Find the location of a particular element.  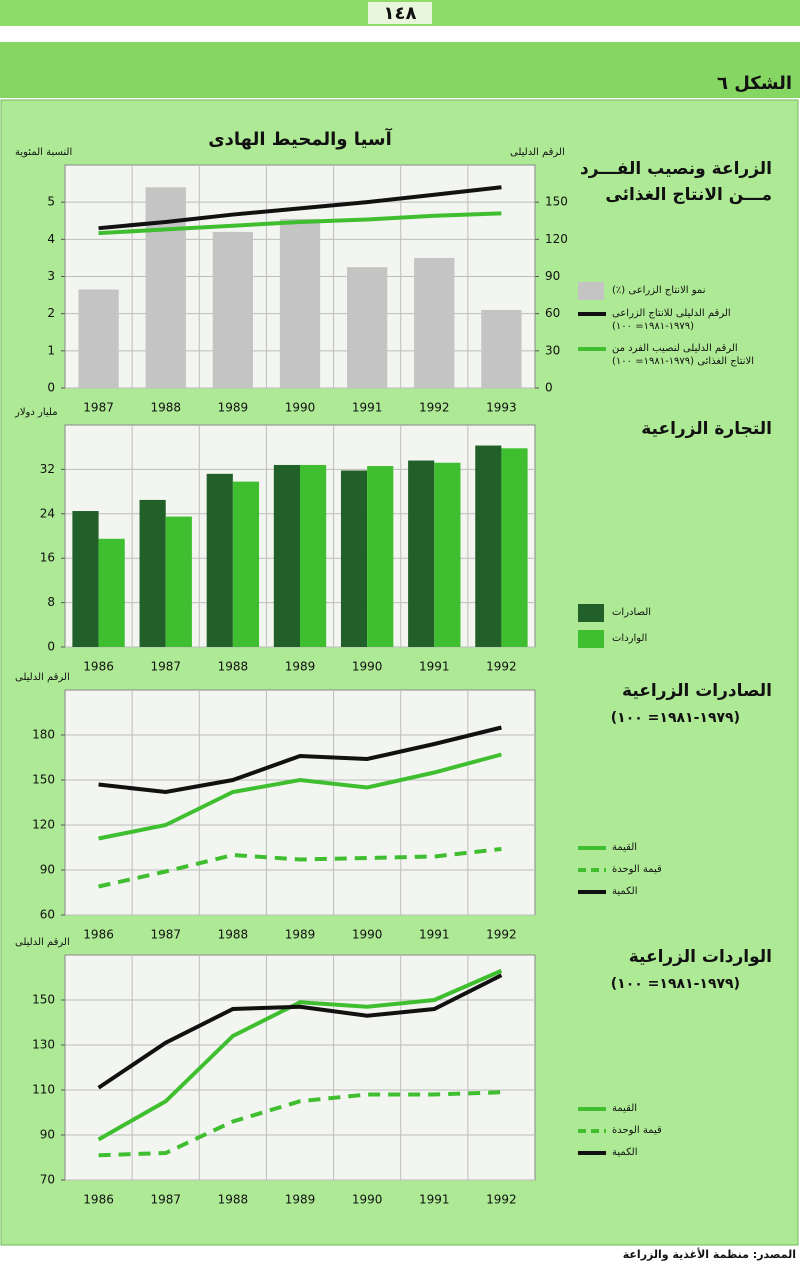

y2-tick-label: 60 is located at coordinates (552, 313).